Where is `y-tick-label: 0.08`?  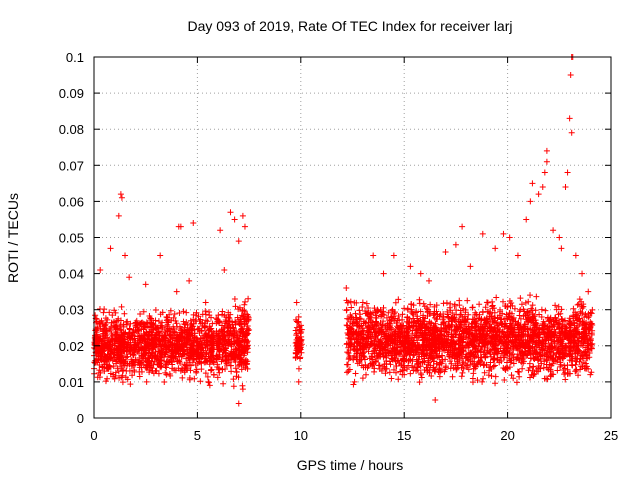 y-tick-label: 0.08 is located at coordinates (71, 129).